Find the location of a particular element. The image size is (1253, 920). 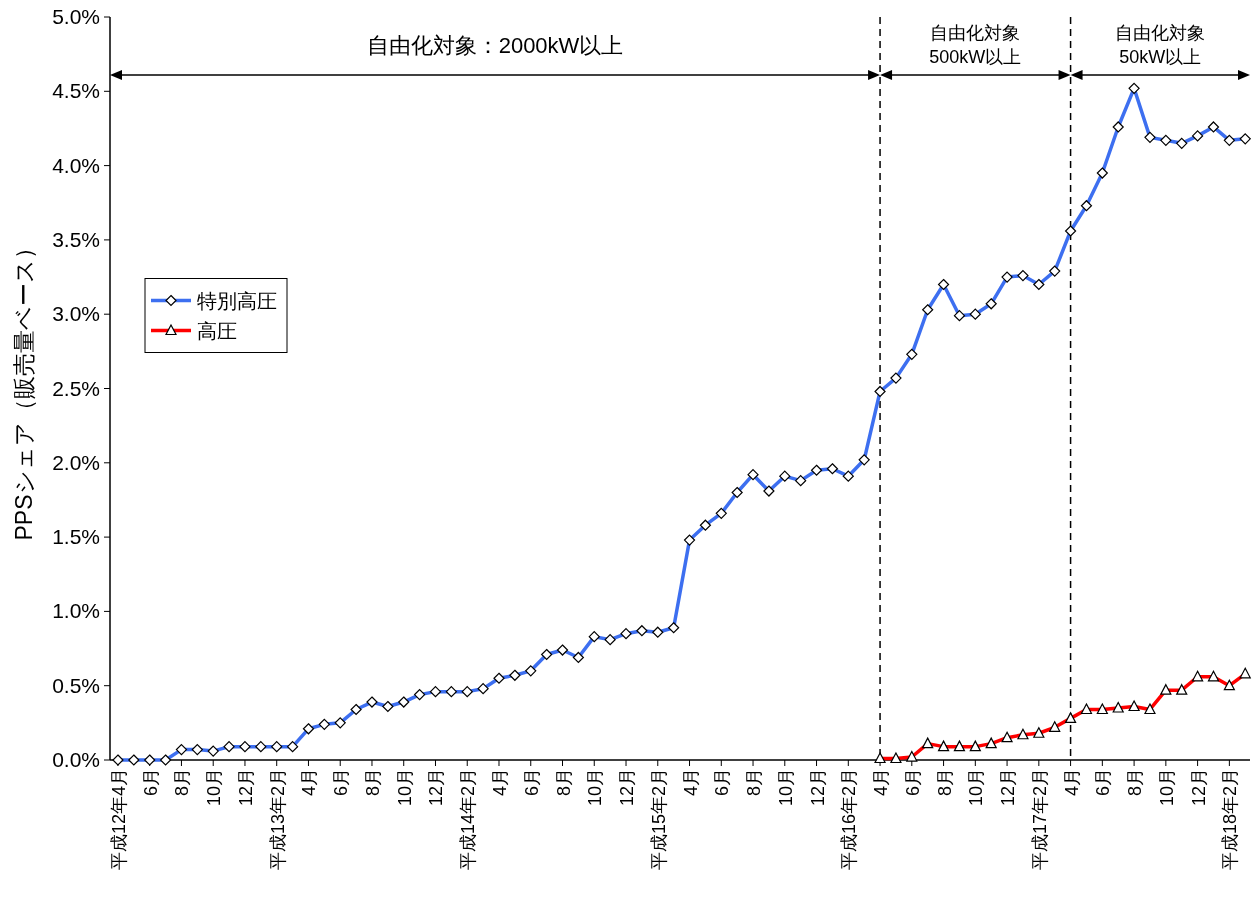

annotation: 自由化対象：2000kW以上 is located at coordinates (495, 45).